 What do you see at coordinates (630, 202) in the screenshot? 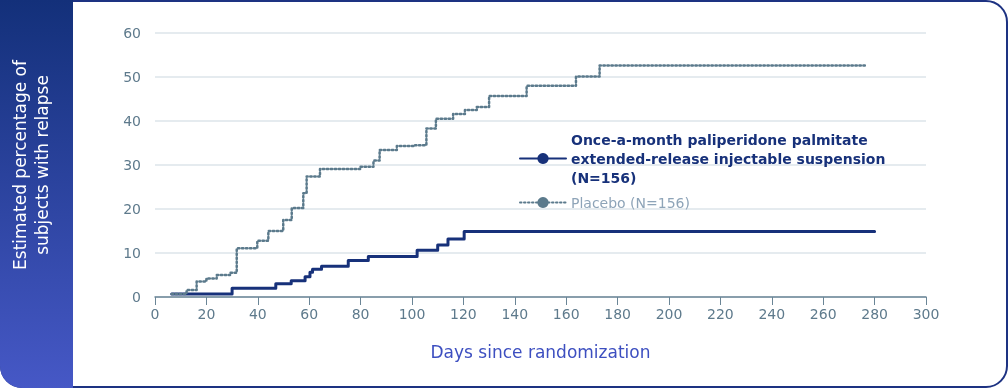
I see `legend-label: Placebo (N=156)` at bounding box center [630, 202].